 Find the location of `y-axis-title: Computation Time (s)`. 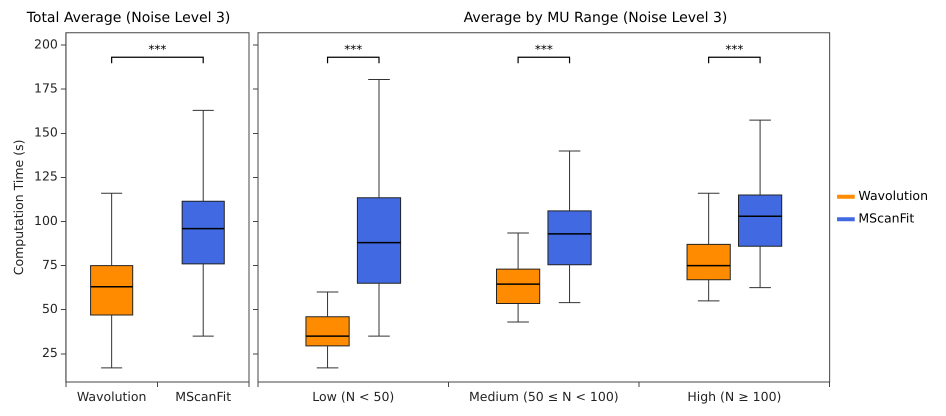

y-axis-title: Computation Time (s) is located at coordinates (18, 208).